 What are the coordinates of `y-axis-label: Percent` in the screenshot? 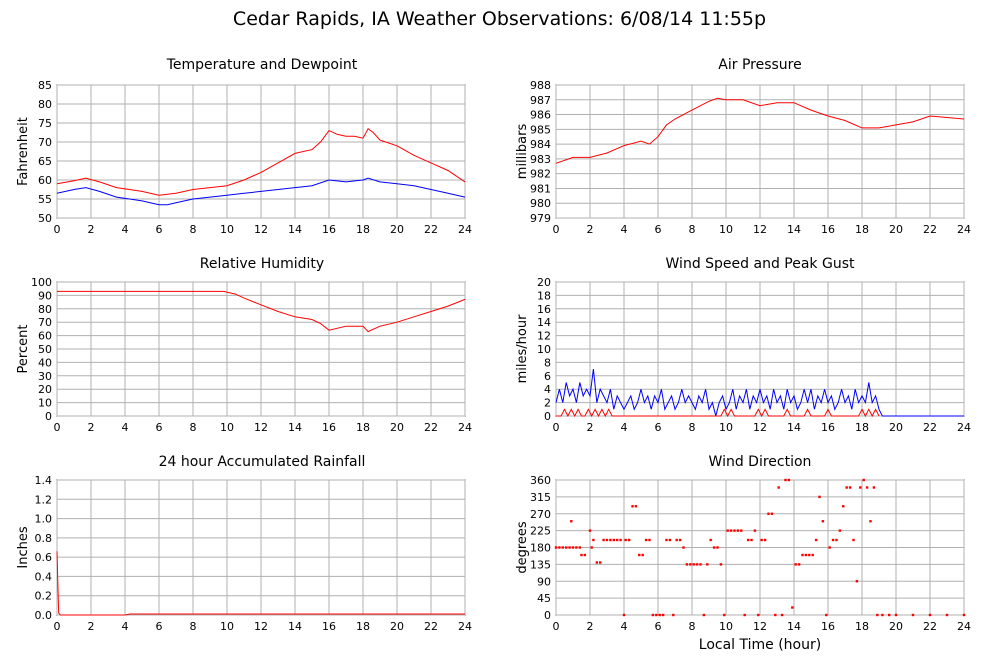 It's located at (23, 349).